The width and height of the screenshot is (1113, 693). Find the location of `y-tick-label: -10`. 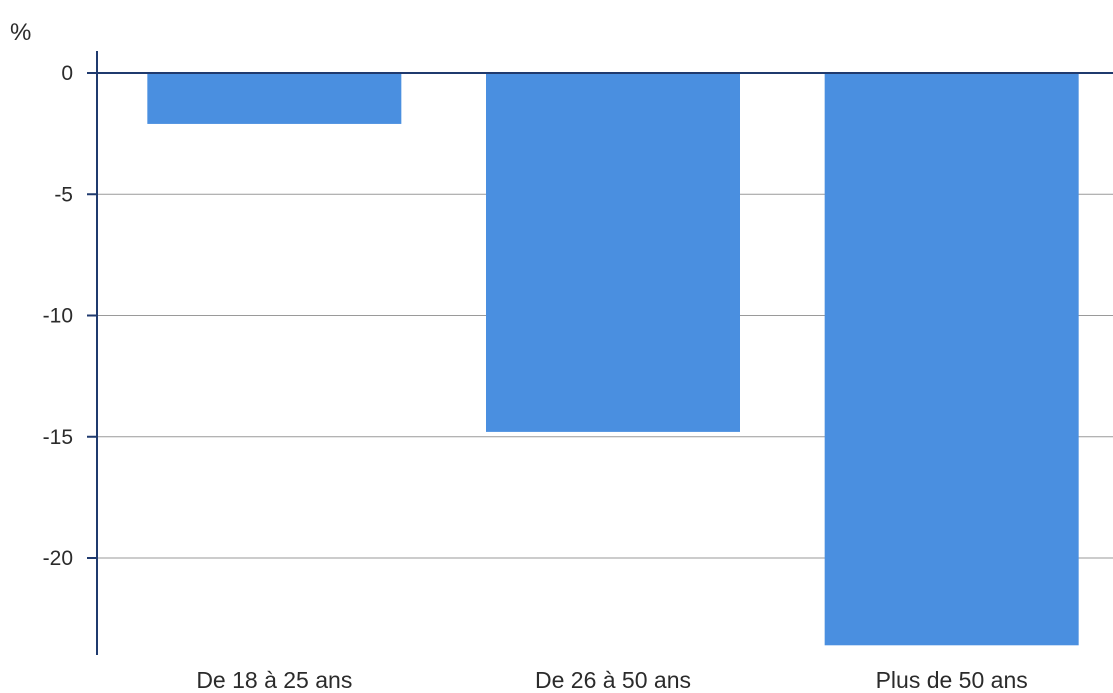

y-tick-label: -10 is located at coordinates (58, 316).